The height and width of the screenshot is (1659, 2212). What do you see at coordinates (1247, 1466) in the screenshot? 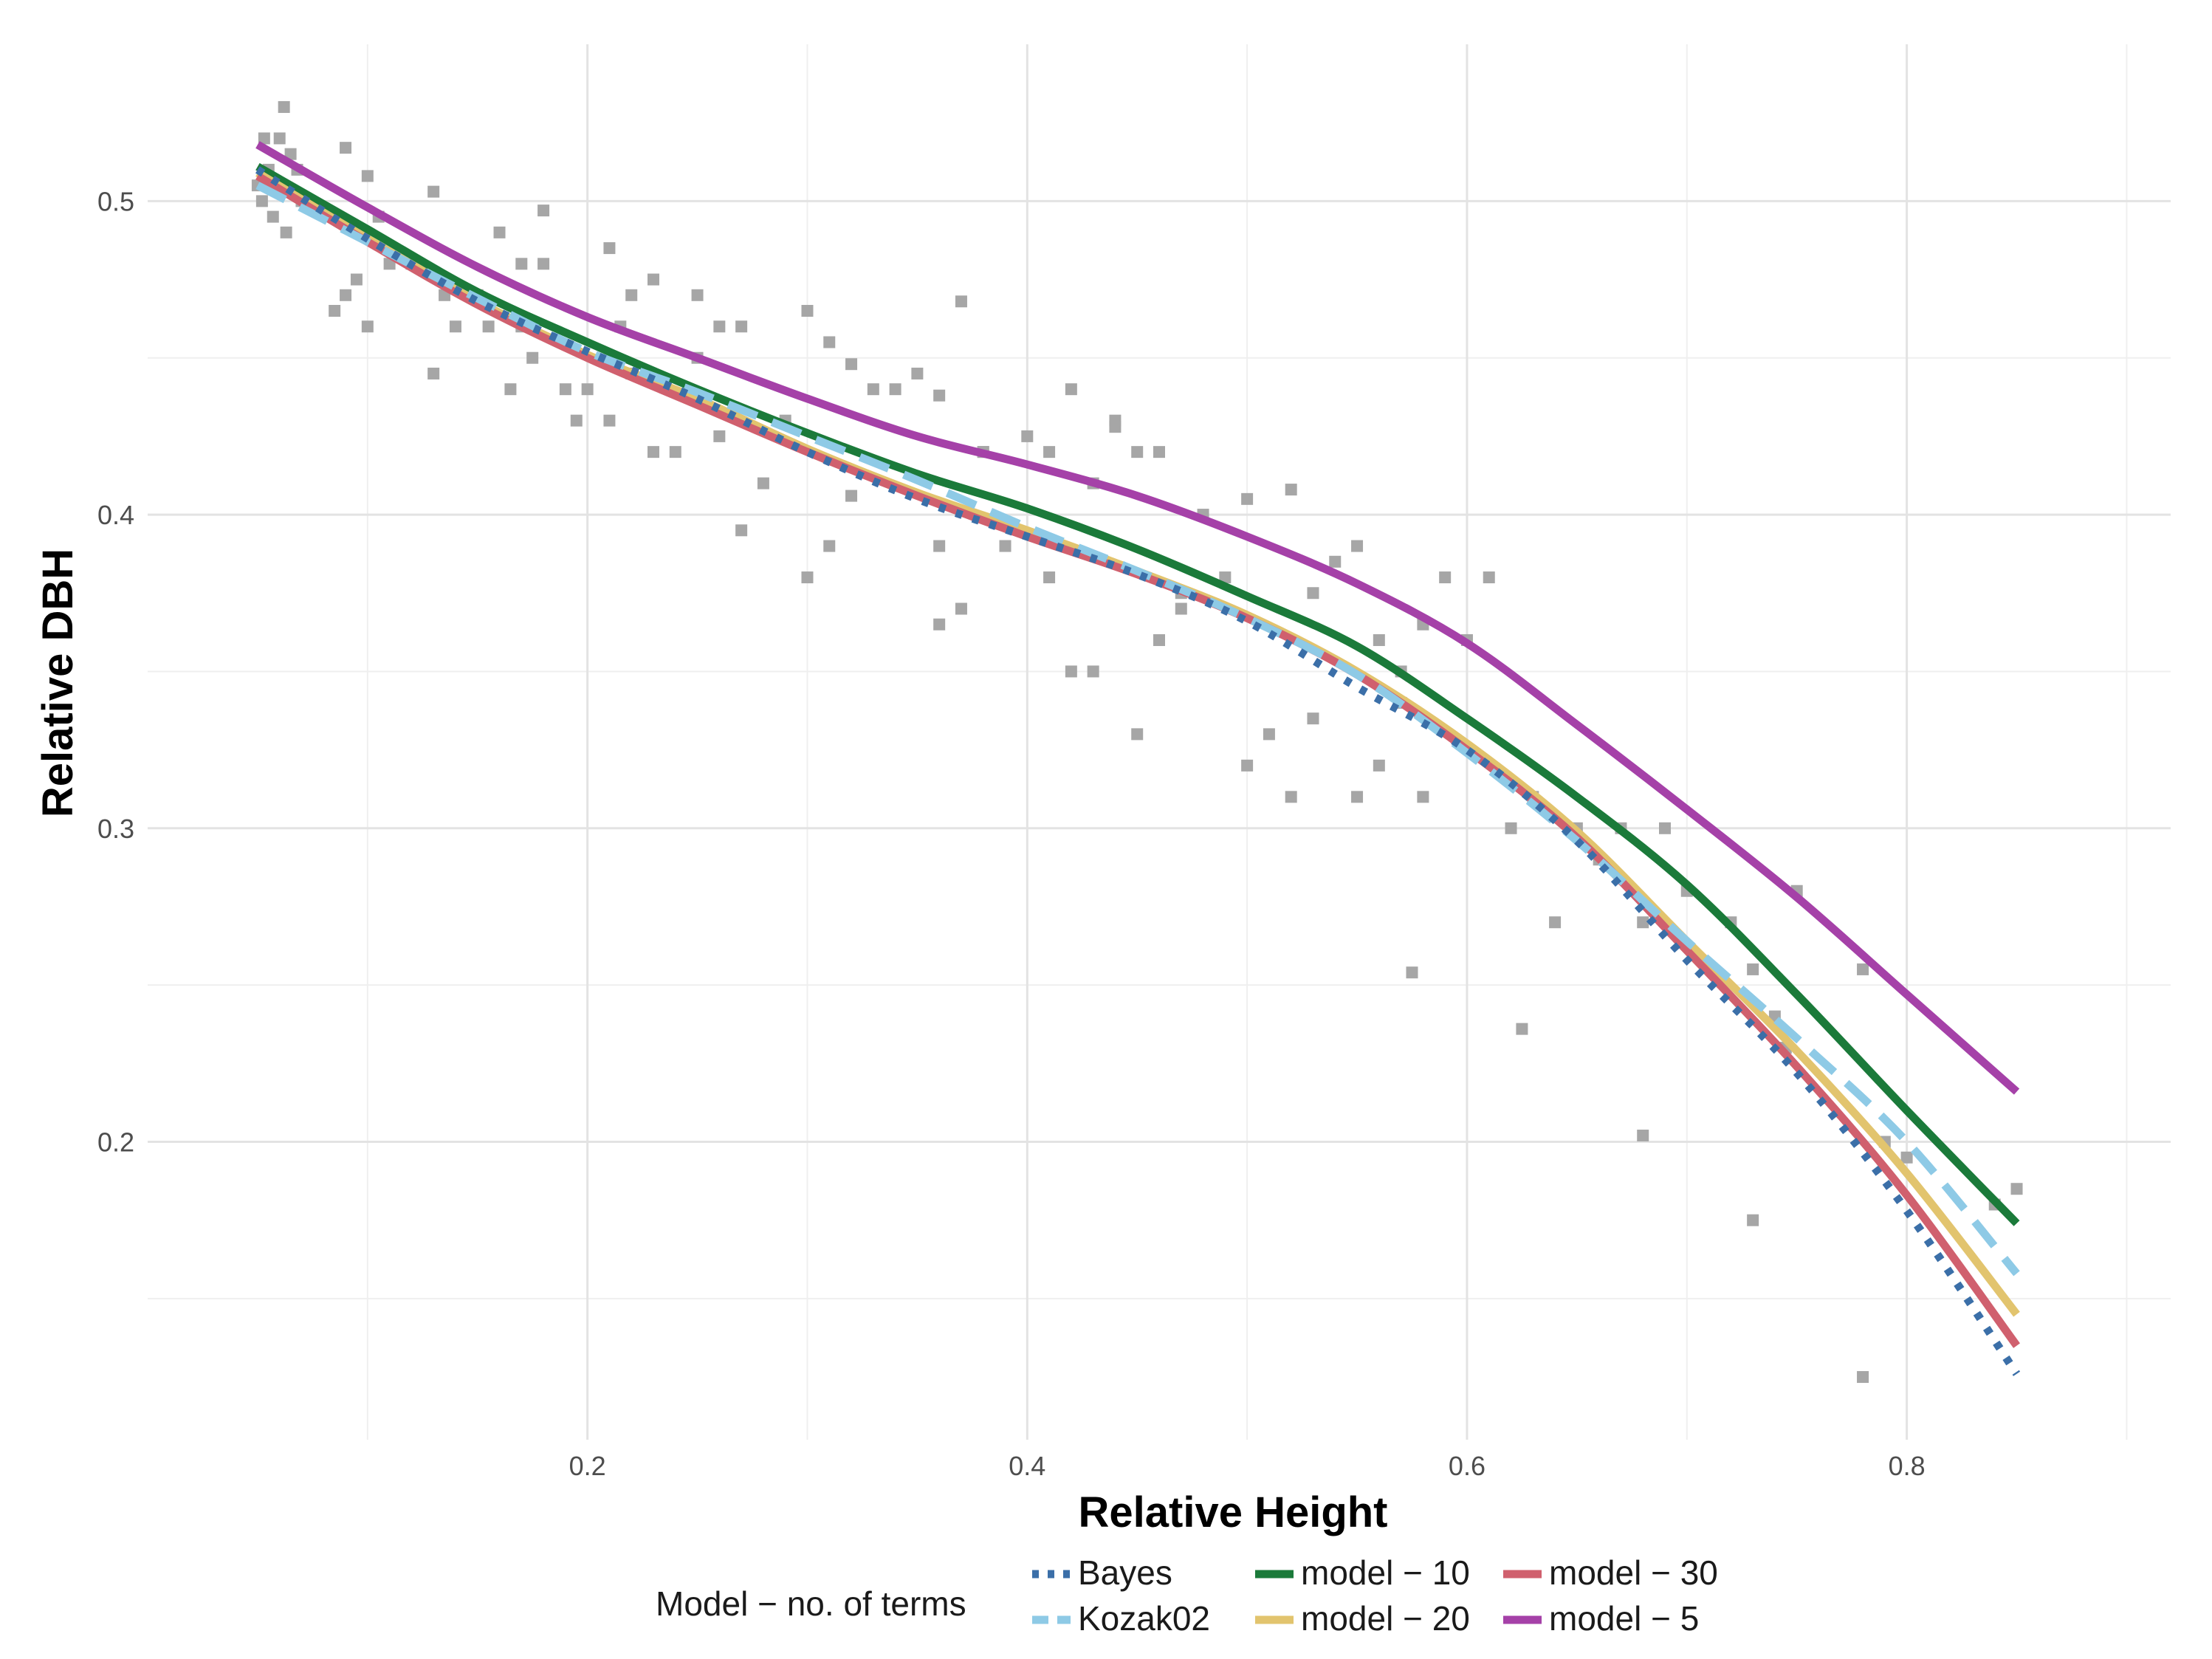
I see `x-tick-labels: 0.2 0.4 0.6 0.8` at bounding box center [1247, 1466].